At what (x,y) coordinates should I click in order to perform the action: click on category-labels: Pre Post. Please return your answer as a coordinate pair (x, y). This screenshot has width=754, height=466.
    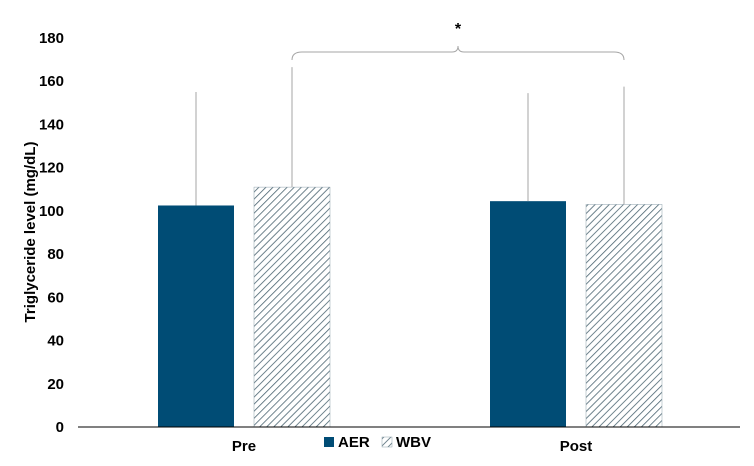
    Looking at the image, I should click on (412, 446).